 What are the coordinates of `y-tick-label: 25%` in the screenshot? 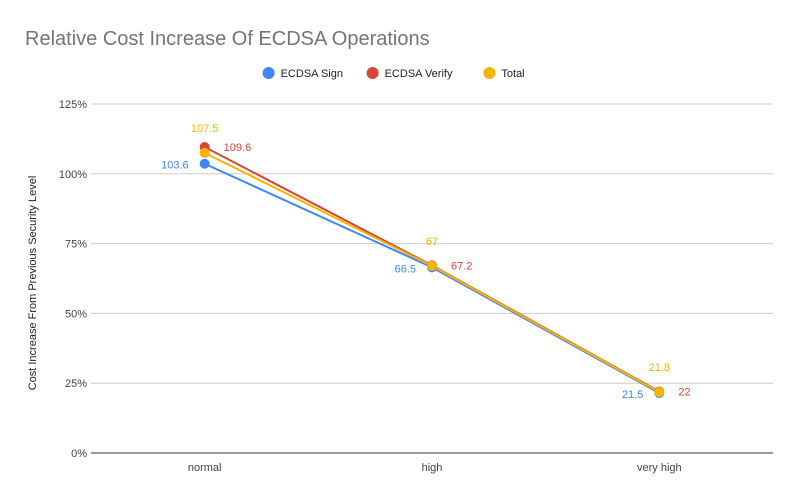 It's located at (76, 384).